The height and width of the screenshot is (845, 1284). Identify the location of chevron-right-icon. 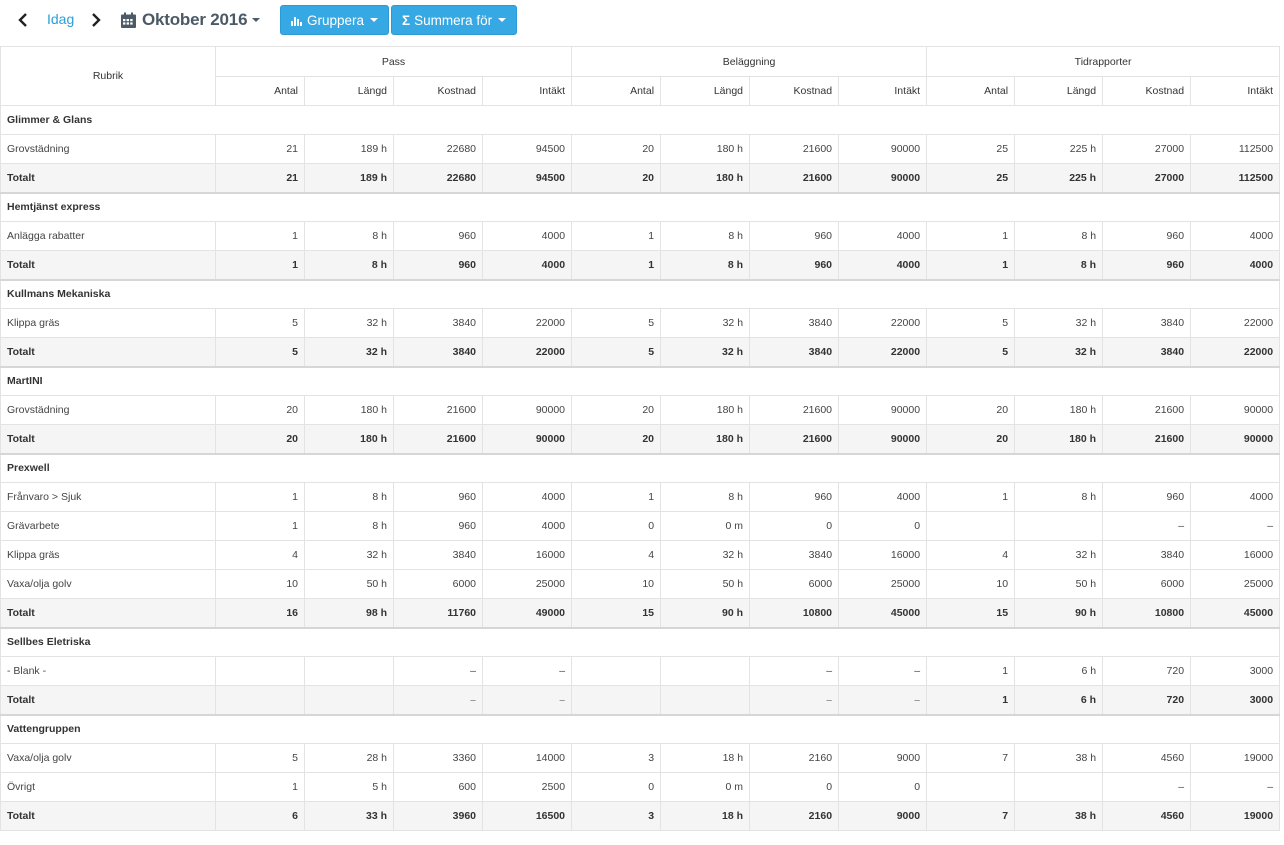
(98, 20).